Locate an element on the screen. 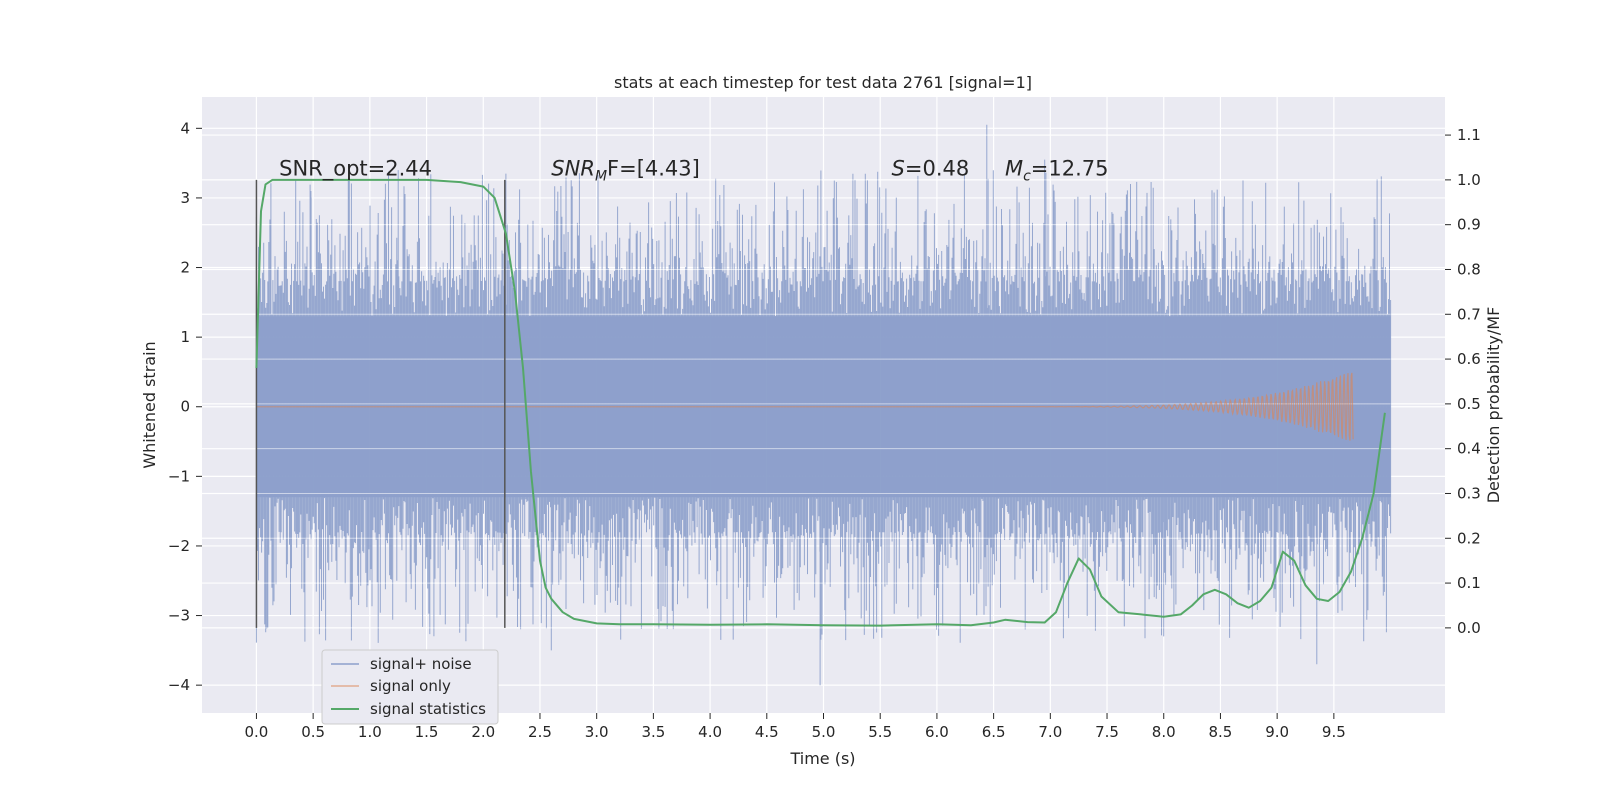 This screenshot has width=1600, height=800. y-left-tick-label: 0 is located at coordinates (185, 407).